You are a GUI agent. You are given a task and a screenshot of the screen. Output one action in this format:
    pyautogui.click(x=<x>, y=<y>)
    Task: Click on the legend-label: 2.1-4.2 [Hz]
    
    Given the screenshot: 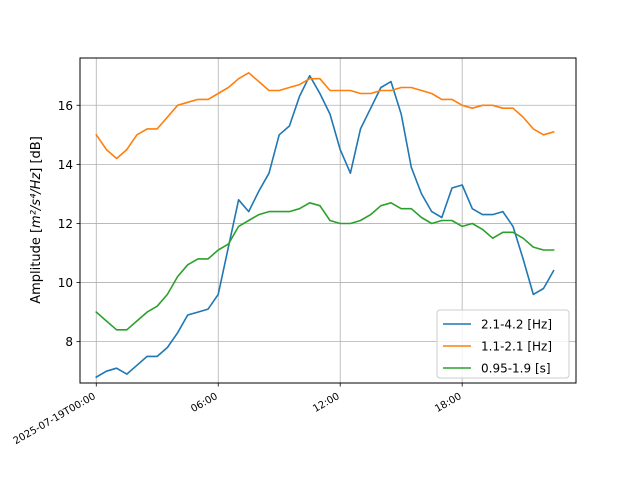 What is the action you would take?
    pyautogui.click(x=516, y=325)
    